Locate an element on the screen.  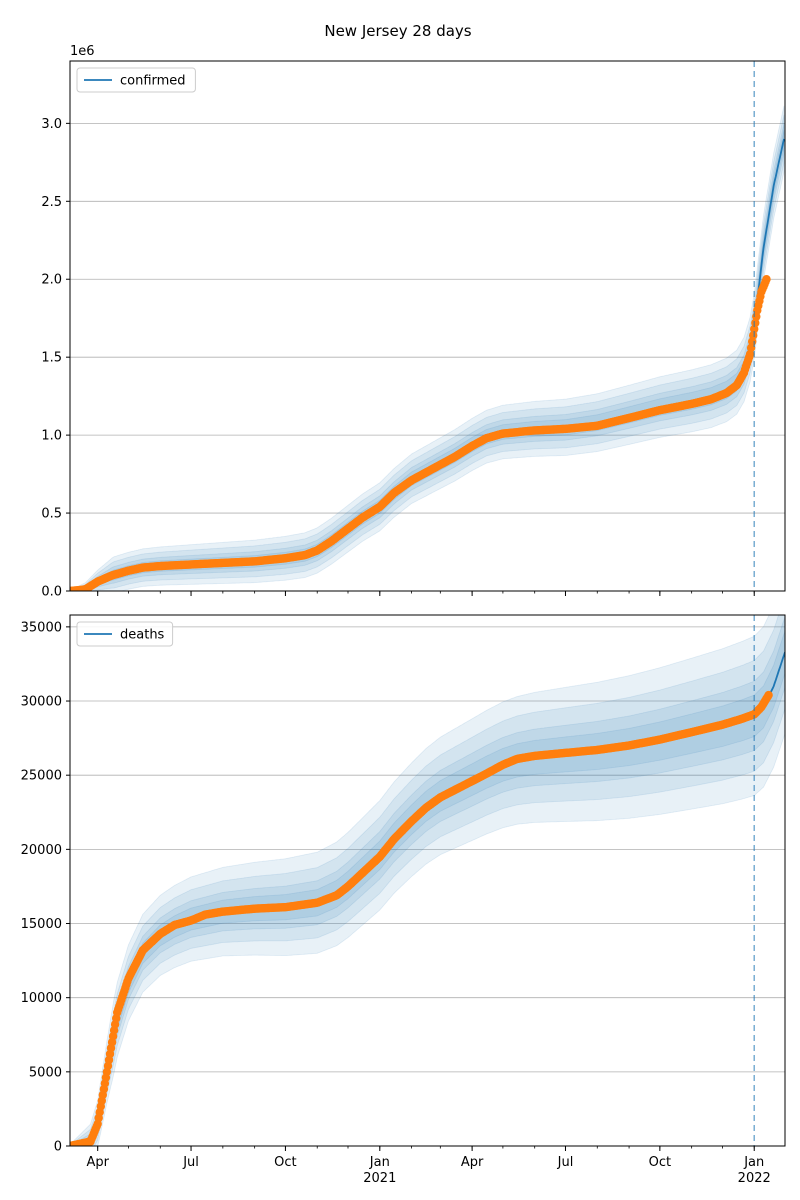
y-tick-label: 2.0 is located at coordinates (51, 280).